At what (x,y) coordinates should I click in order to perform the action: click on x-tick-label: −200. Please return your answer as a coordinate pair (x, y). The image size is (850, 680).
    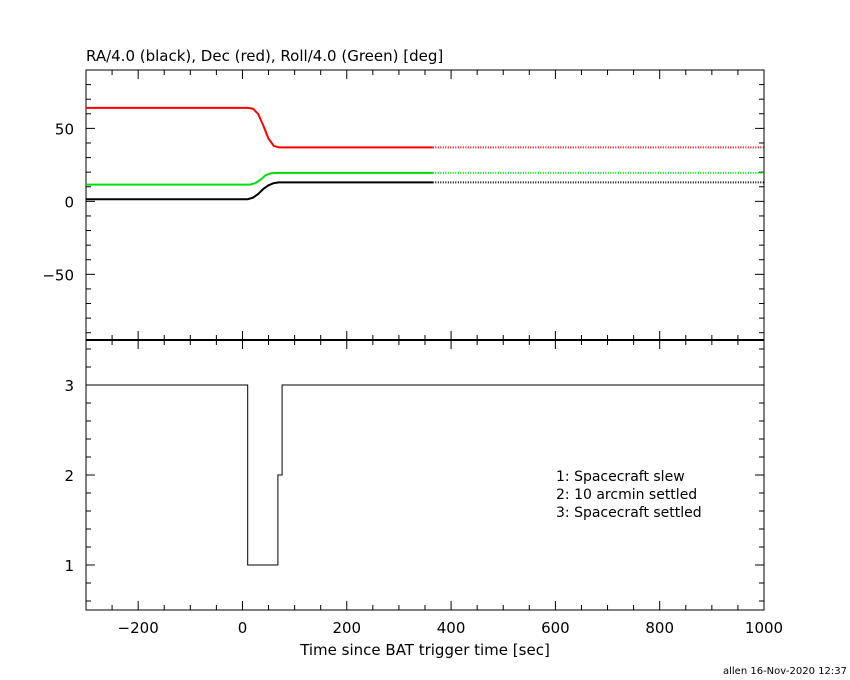
    Looking at the image, I should click on (138, 628).